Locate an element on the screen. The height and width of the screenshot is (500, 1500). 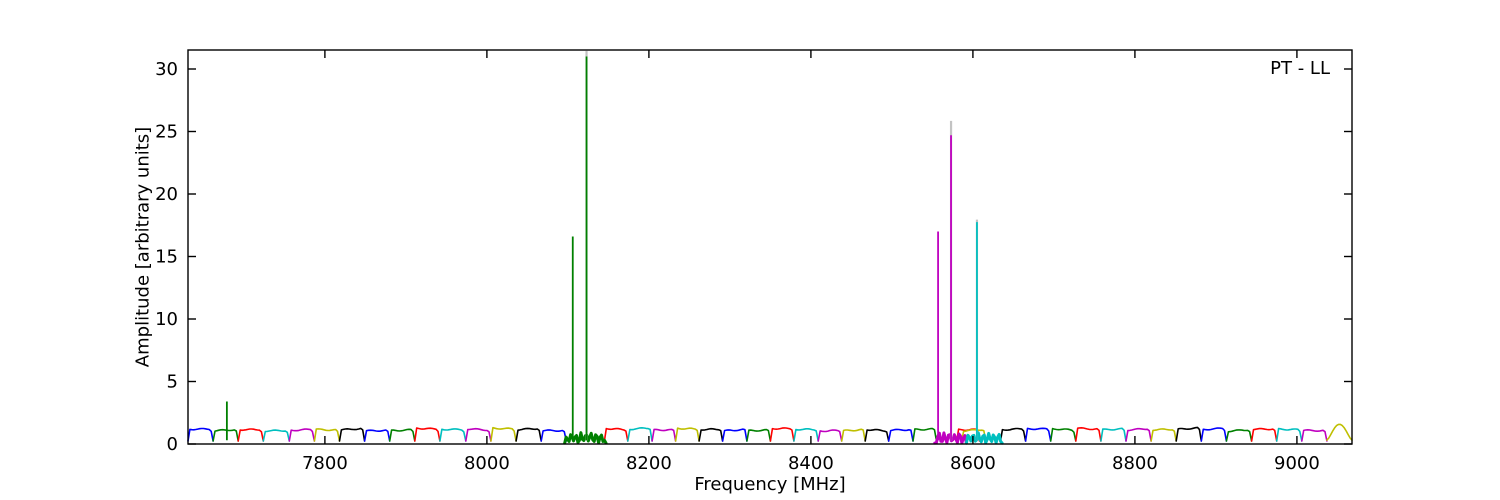
noisy-band-c is located at coordinates (984, 438).